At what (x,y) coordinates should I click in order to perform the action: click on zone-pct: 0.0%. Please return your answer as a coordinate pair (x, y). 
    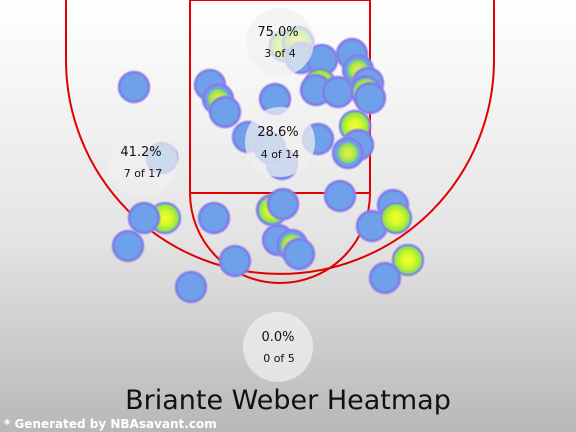
    Looking at the image, I should click on (277, 337).